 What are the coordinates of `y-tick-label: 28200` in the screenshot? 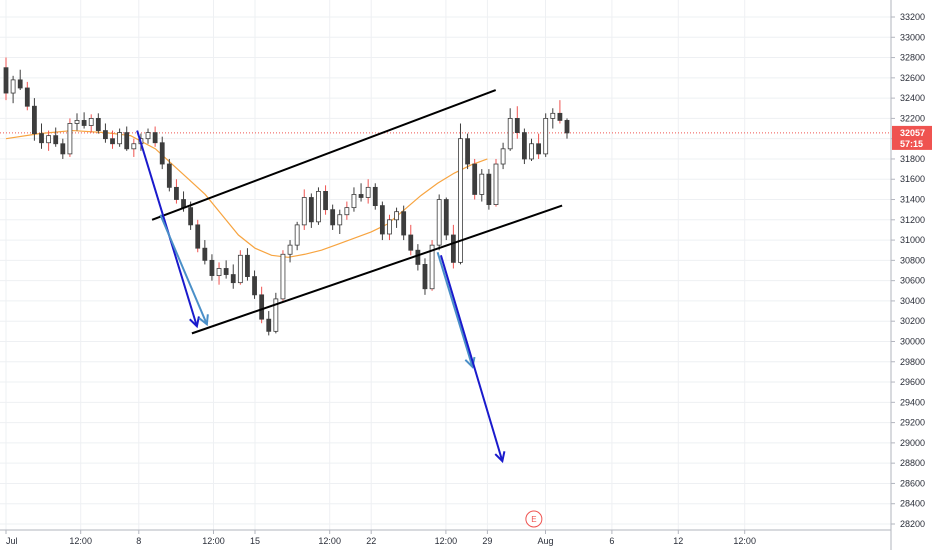 It's located at (912, 524).